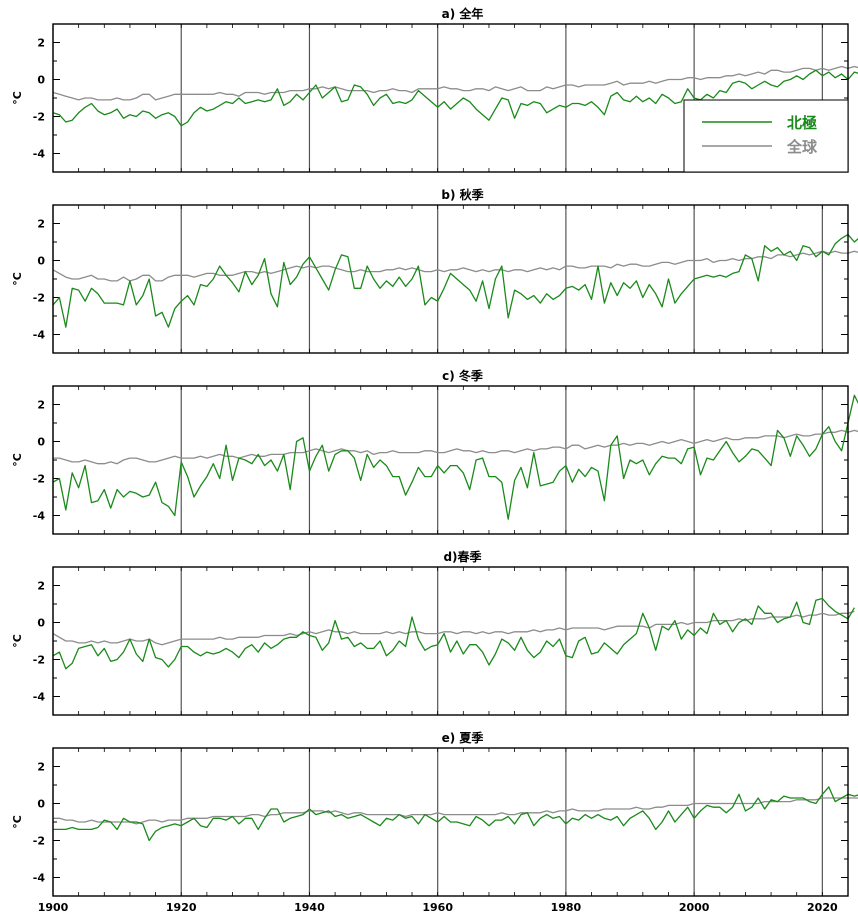 This screenshot has height=915, width=858. Describe the element at coordinates (309, 907) in the screenshot. I see `x-tick-label: 1940` at that location.